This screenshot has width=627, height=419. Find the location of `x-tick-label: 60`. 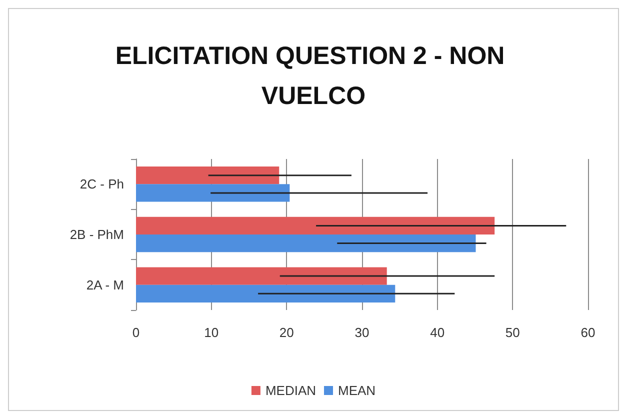

x-tick-label: 60 is located at coordinates (588, 332).